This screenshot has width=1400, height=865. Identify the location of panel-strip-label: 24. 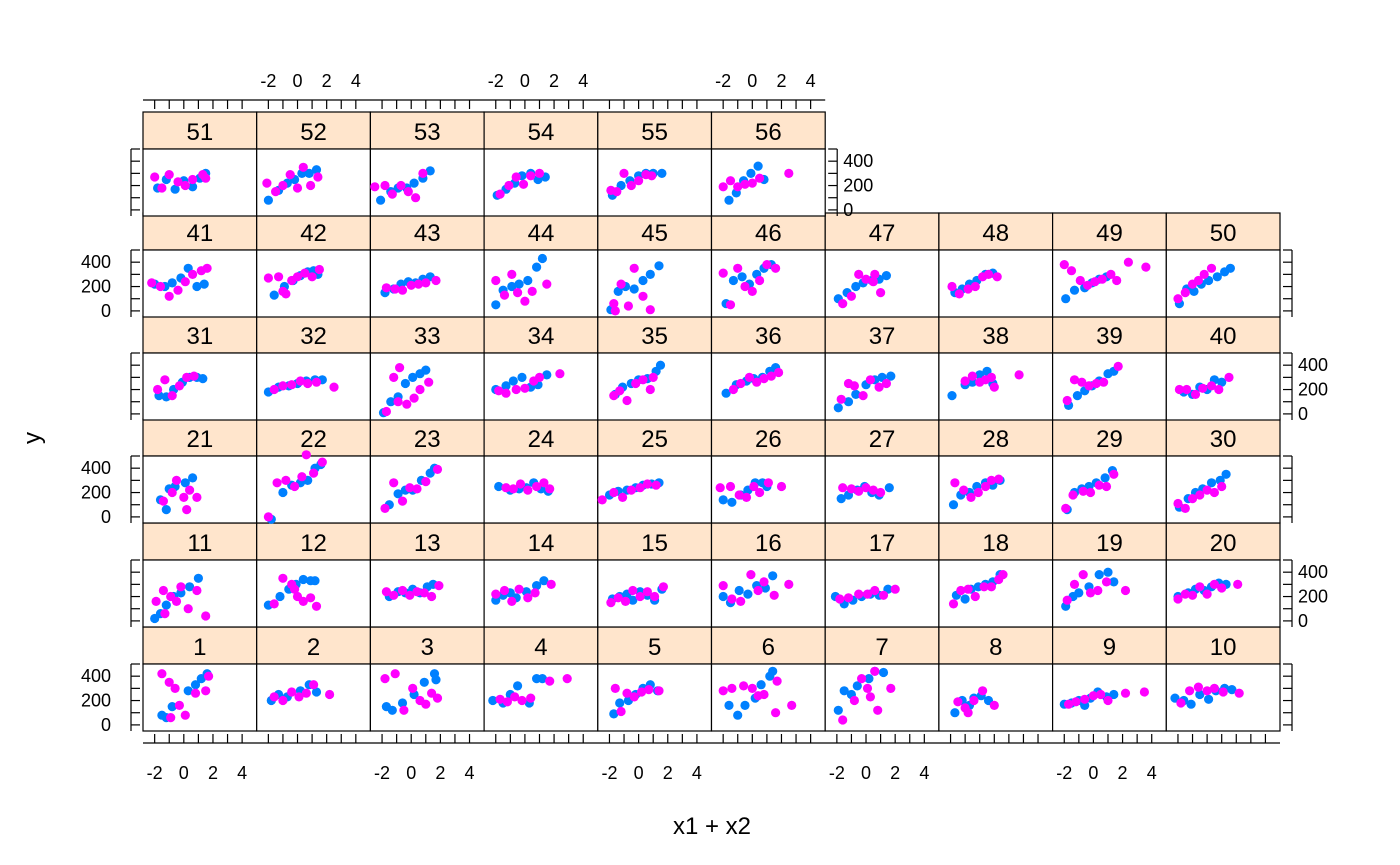
(541, 439).